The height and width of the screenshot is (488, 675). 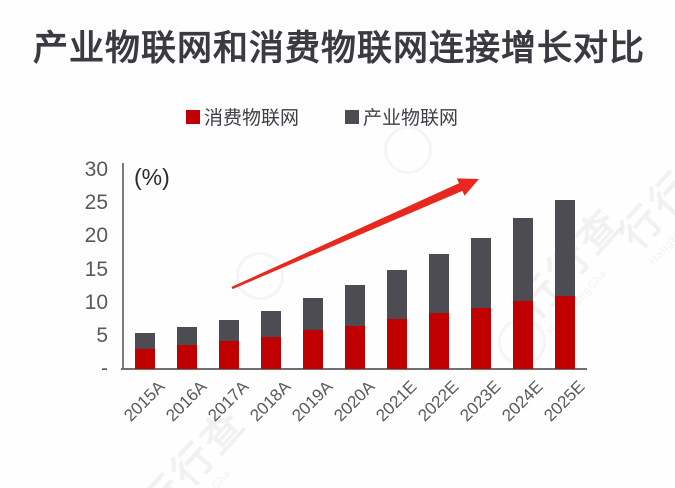 What do you see at coordinates (96, 203) in the screenshot?
I see `y-tick-25: 25` at bounding box center [96, 203].